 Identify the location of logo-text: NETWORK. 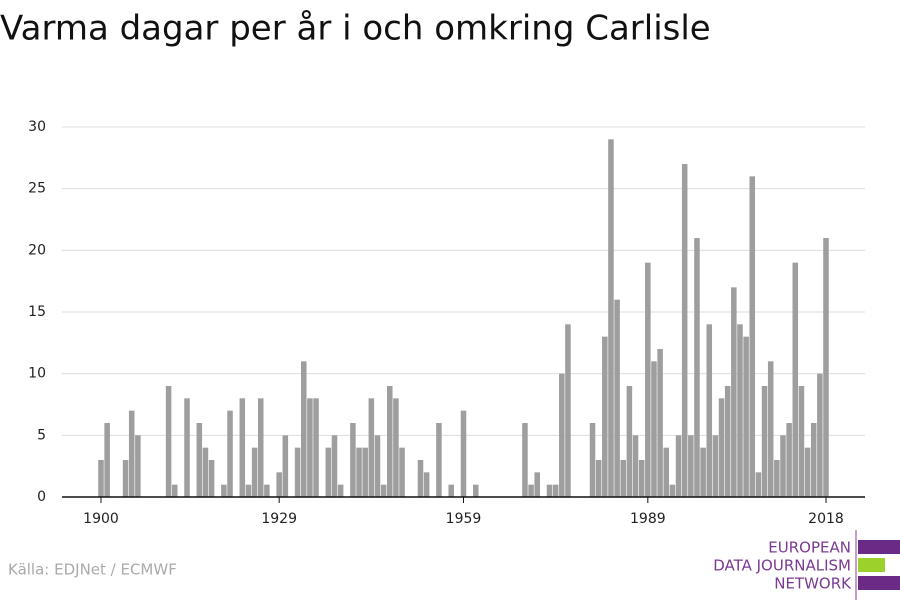
(813, 584).